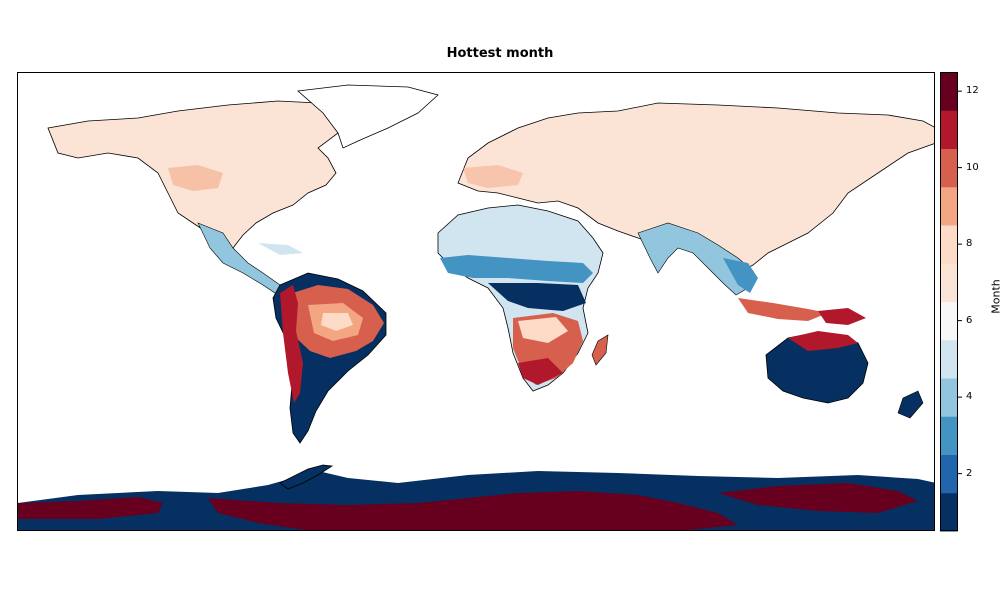 The height and width of the screenshot is (600, 1000). What do you see at coordinates (969, 397) in the screenshot?
I see `colorbar-tick: 4` at bounding box center [969, 397].